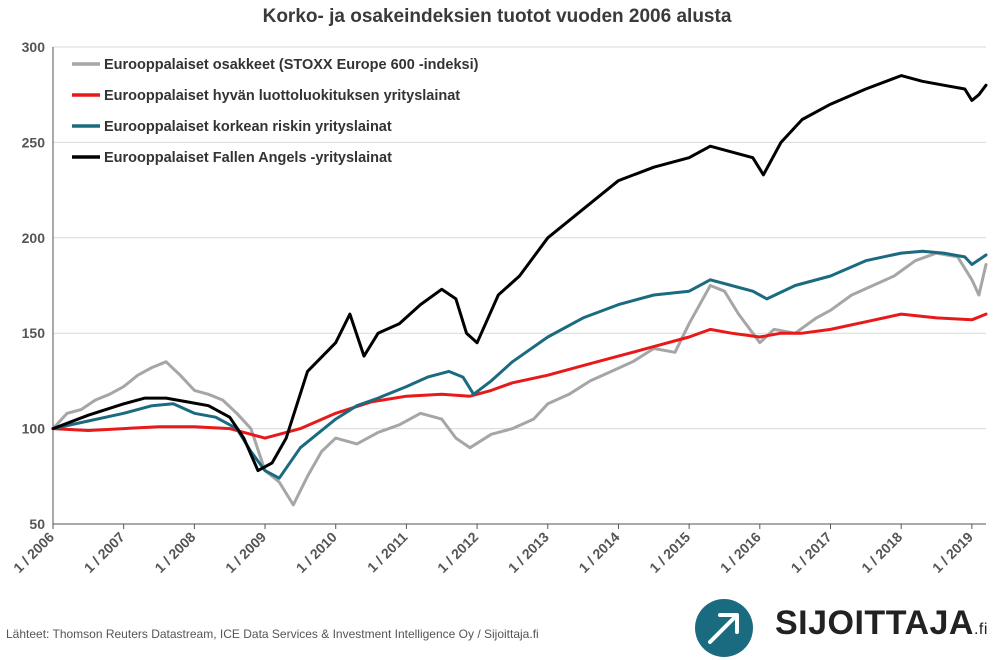 This screenshot has width=994, height=660. I want to click on x-tick-label: 1 / 2017, so click(811, 552).